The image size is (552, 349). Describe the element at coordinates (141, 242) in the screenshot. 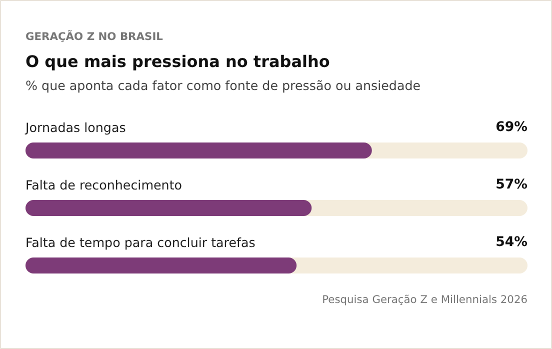

I see `y-tick-label: Falta de tempo para concluir tarefas` at that location.